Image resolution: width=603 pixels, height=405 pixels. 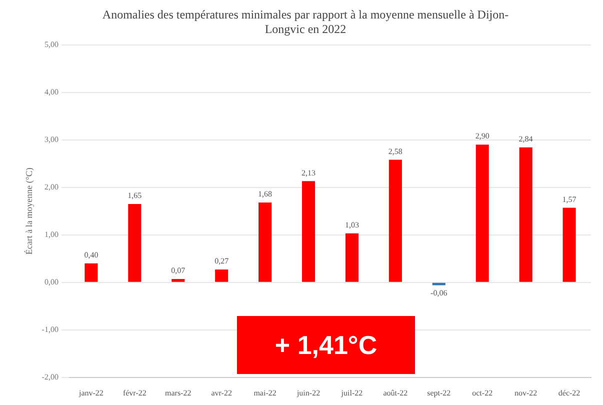 I want to click on data-label: 2,90, so click(x=482, y=136).